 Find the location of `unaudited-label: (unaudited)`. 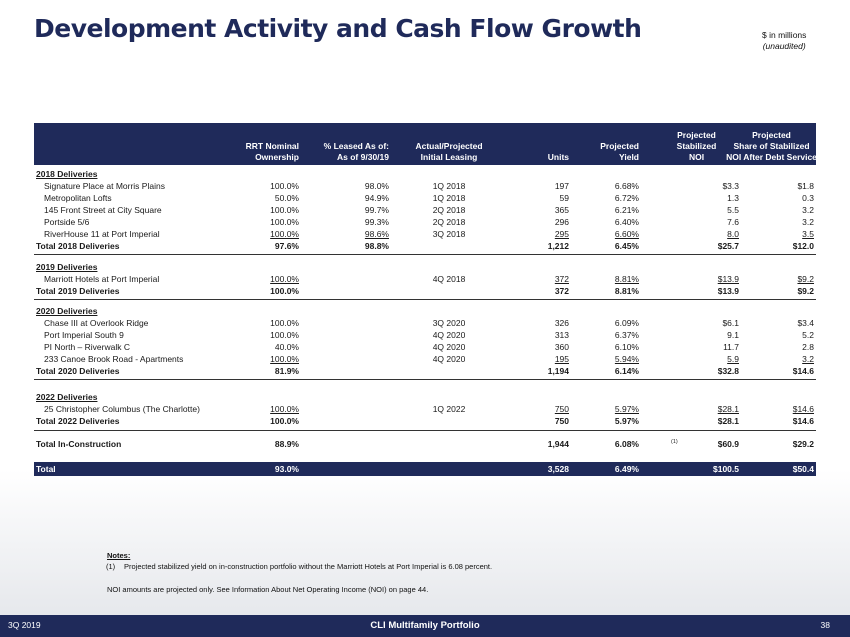

unaudited-label: (unaudited) is located at coordinates (784, 46).